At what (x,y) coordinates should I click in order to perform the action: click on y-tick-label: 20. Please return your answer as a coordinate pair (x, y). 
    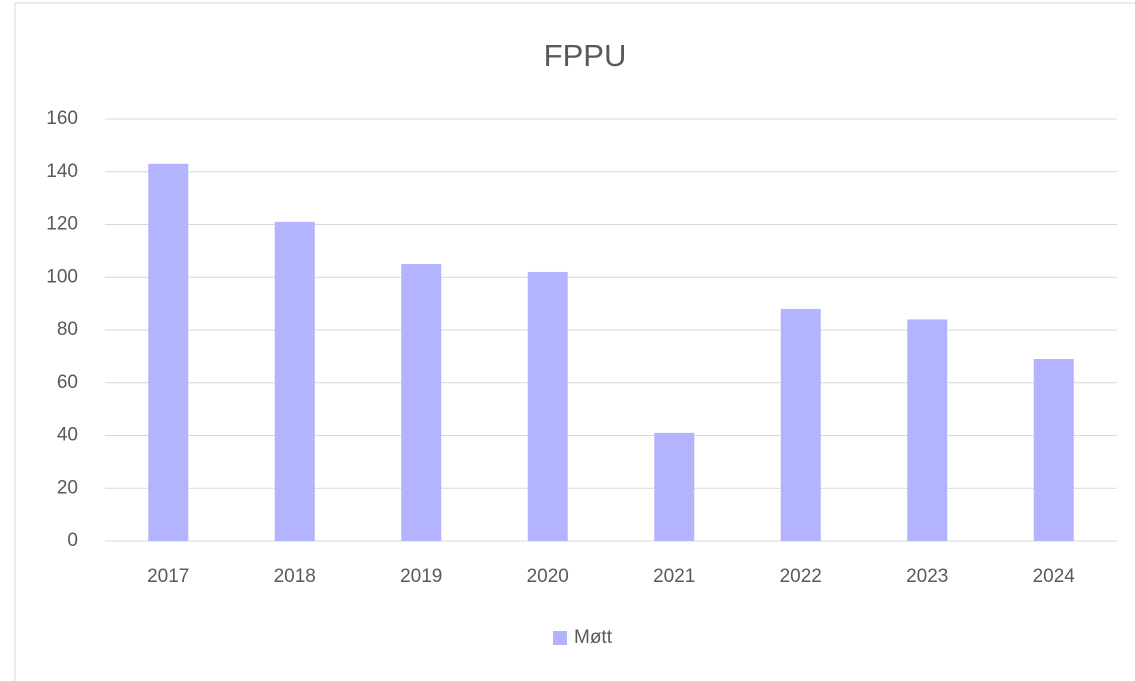
    Looking at the image, I should click on (67, 487).